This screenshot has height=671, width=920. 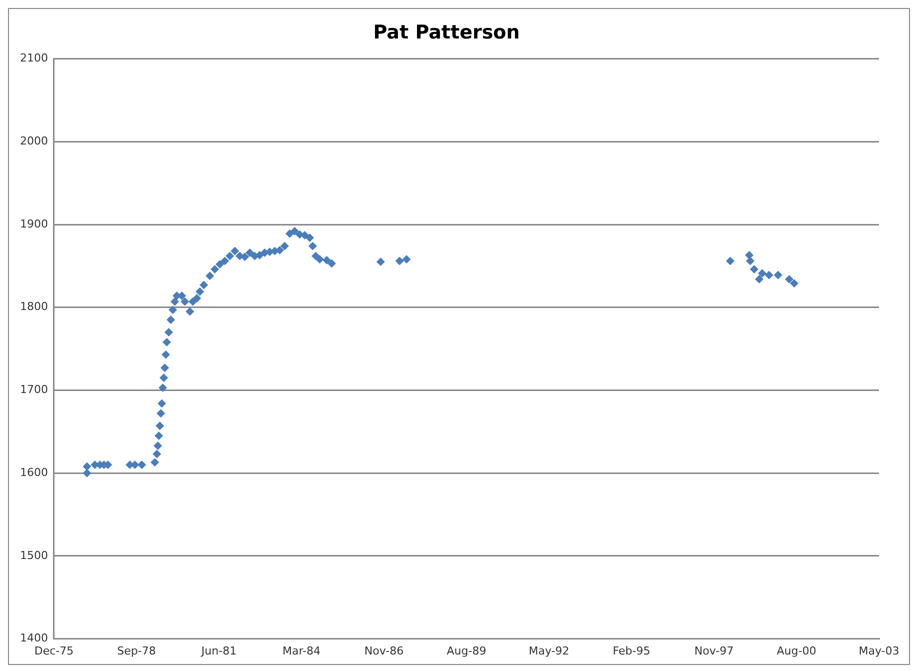 What do you see at coordinates (34, 58) in the screenshot?
I see `y-tick-label: 2100` at bounding box center [34, 58].